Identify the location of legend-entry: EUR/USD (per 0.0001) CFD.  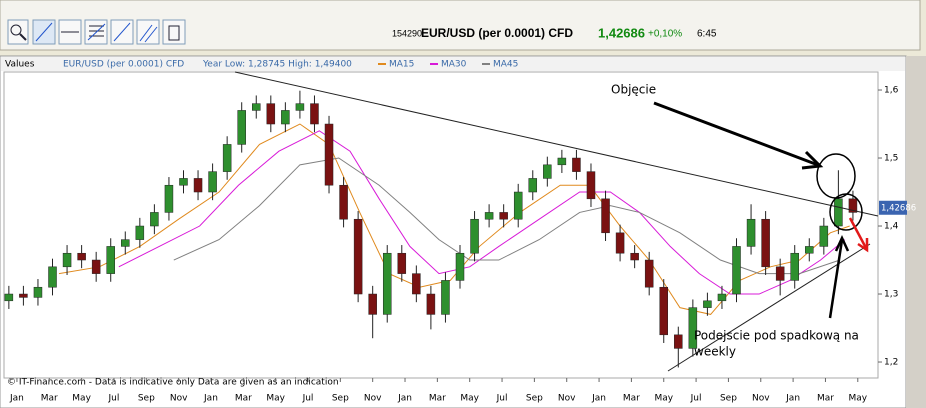
(123, 65).